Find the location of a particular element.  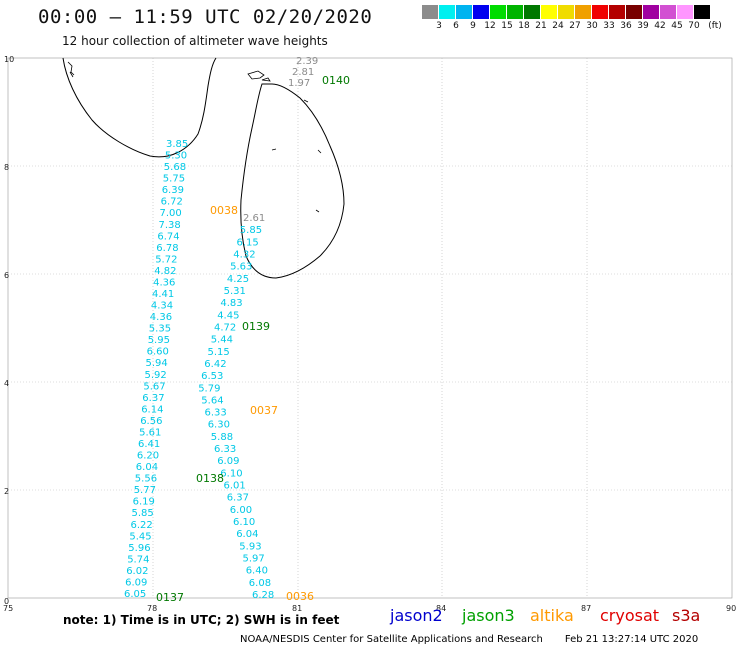

swh-value: 6.78 is located at coordinates (167, 248).